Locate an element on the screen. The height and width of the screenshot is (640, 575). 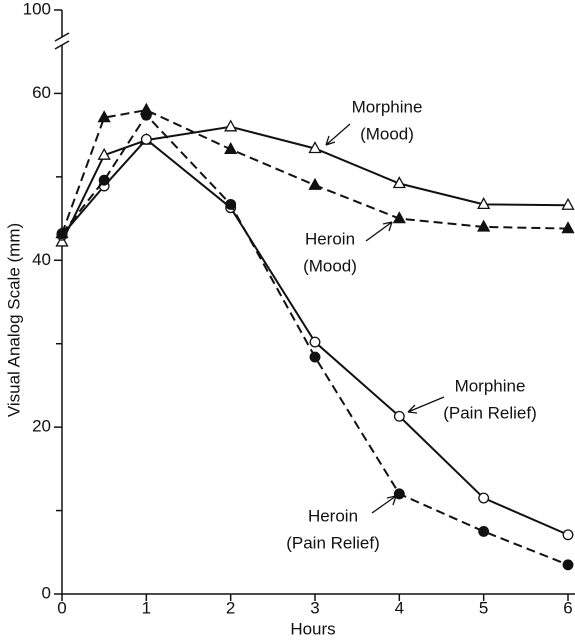
x-tick-label: 1 is located at coordinates (146, 607).